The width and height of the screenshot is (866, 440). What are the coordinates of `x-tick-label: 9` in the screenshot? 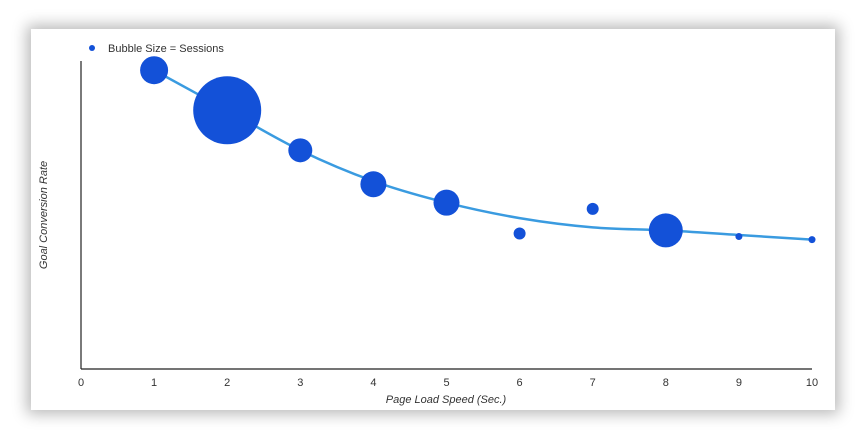 It's located at (739, 383).